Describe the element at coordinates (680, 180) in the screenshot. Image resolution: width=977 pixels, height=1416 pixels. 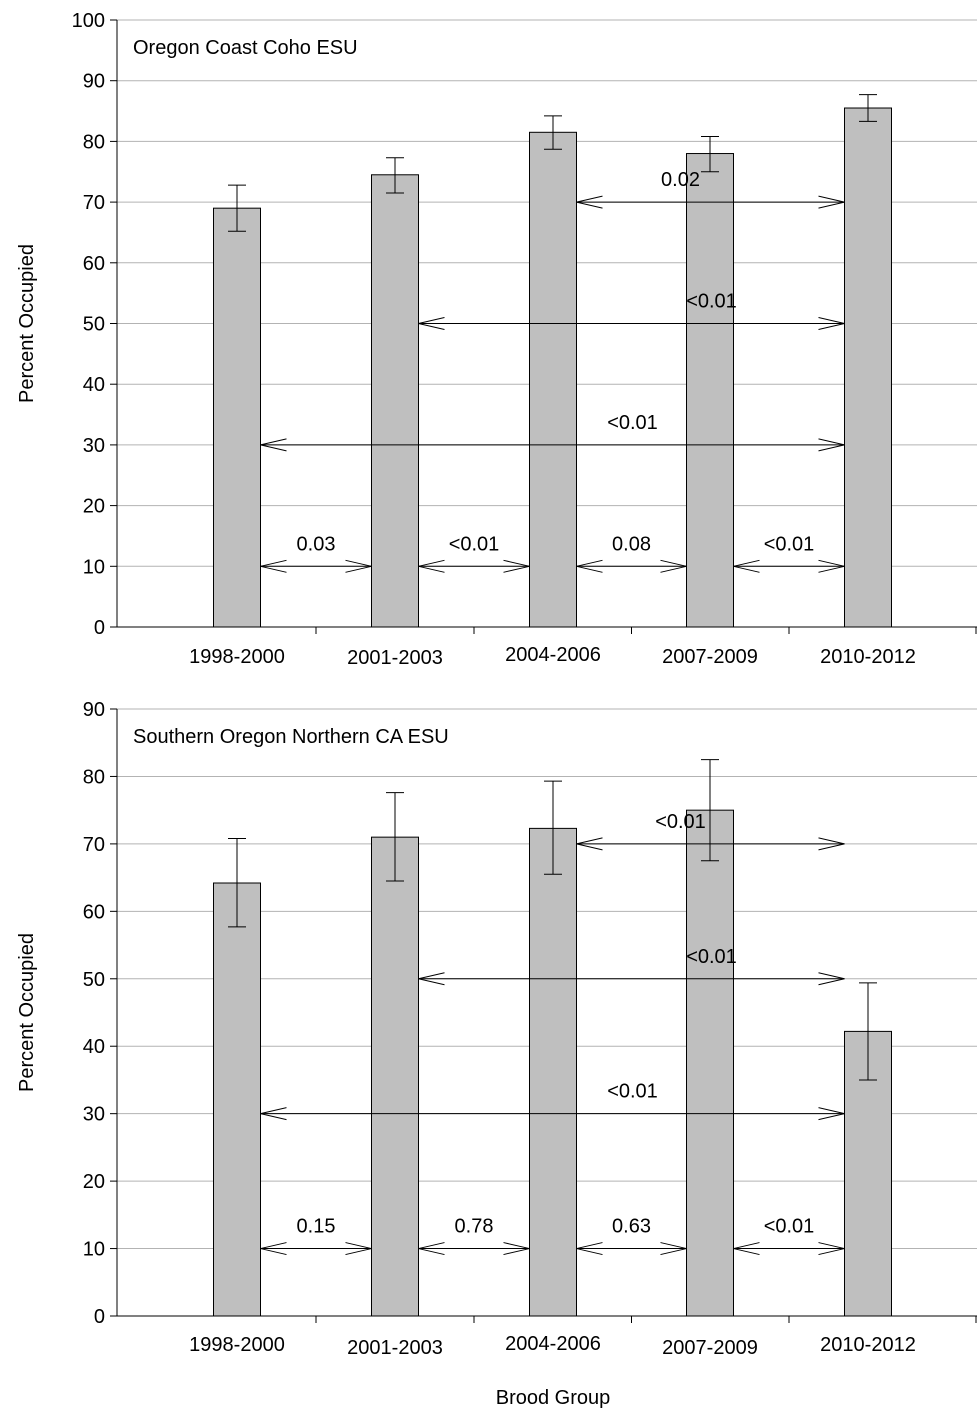
I see `p-value-label: 0.02` at that location.